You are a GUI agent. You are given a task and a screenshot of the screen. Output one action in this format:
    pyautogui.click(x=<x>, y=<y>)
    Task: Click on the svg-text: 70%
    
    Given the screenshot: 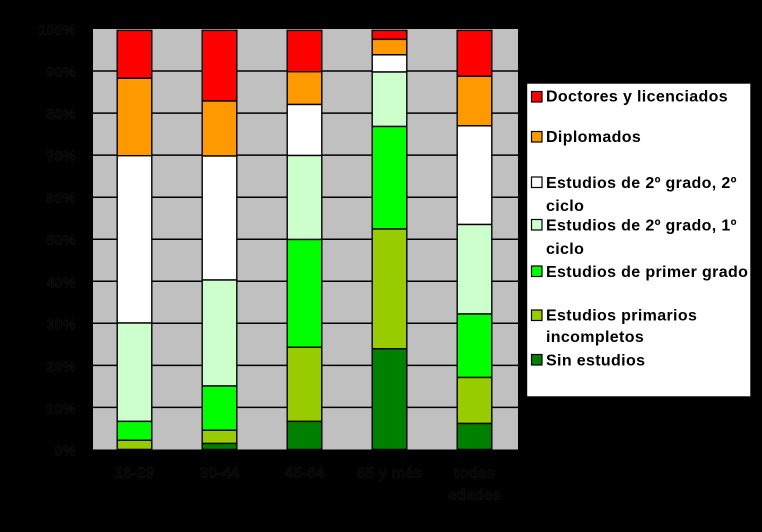 What is the action you would take?
    pyautogui.click(x=60, y=157)
    